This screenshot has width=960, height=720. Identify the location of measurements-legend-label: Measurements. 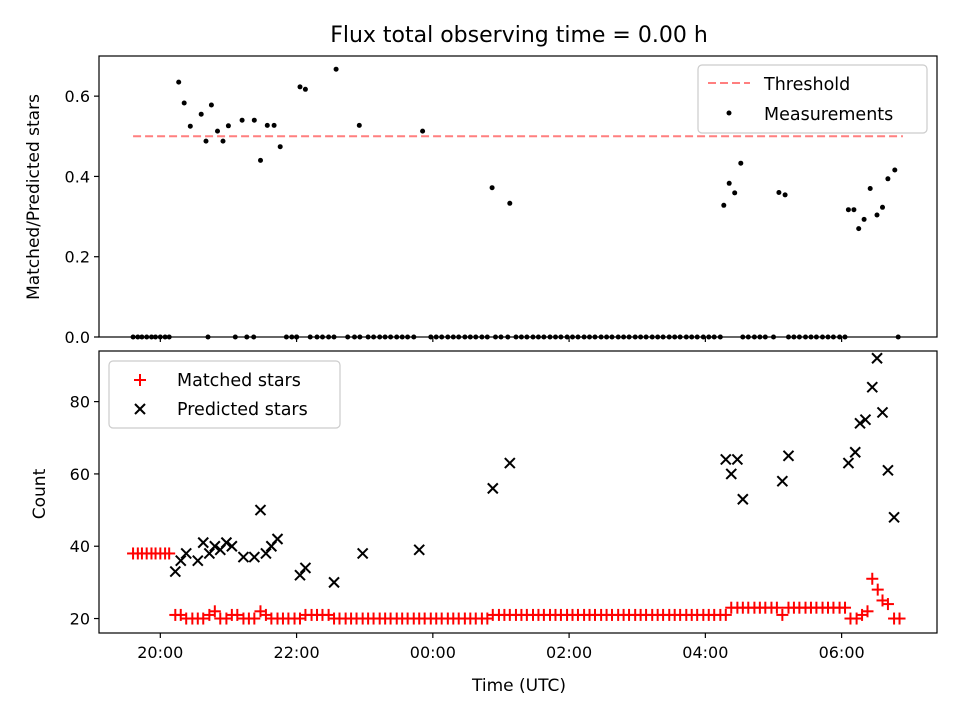
(828, 115).